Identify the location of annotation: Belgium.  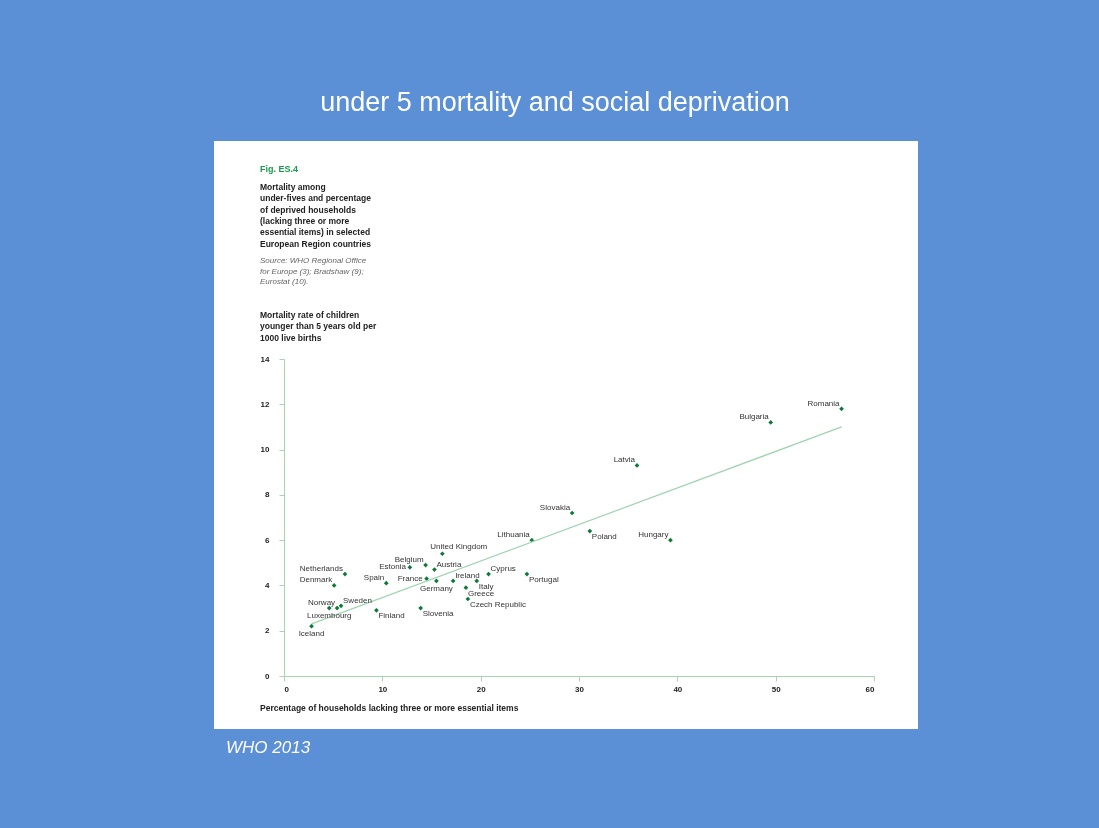
(409, 560).